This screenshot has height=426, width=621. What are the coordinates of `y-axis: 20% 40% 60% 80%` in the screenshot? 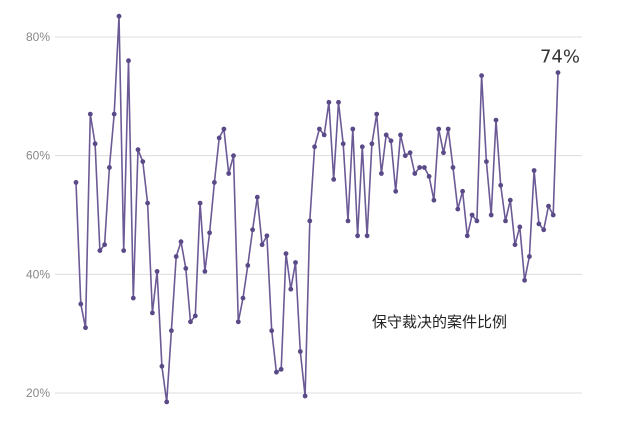 It's located at (38, 215).